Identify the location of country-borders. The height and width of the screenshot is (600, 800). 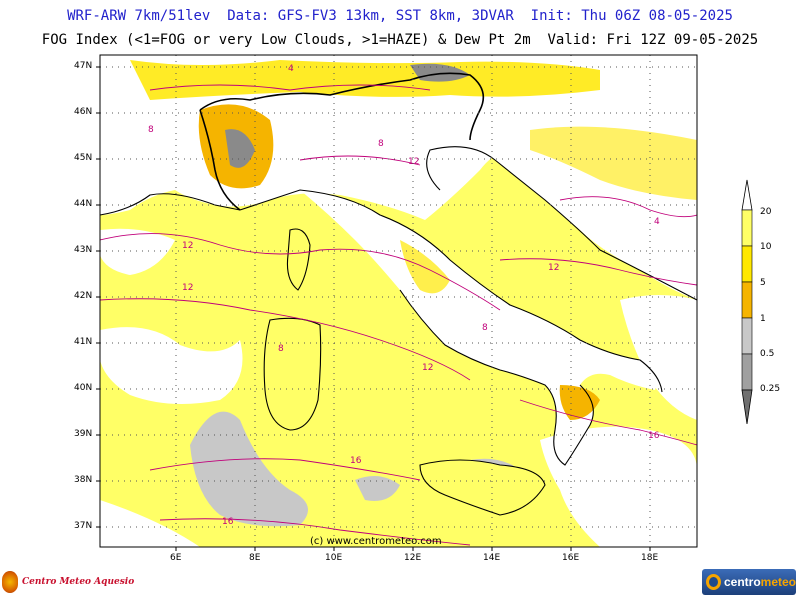
(342, 141).